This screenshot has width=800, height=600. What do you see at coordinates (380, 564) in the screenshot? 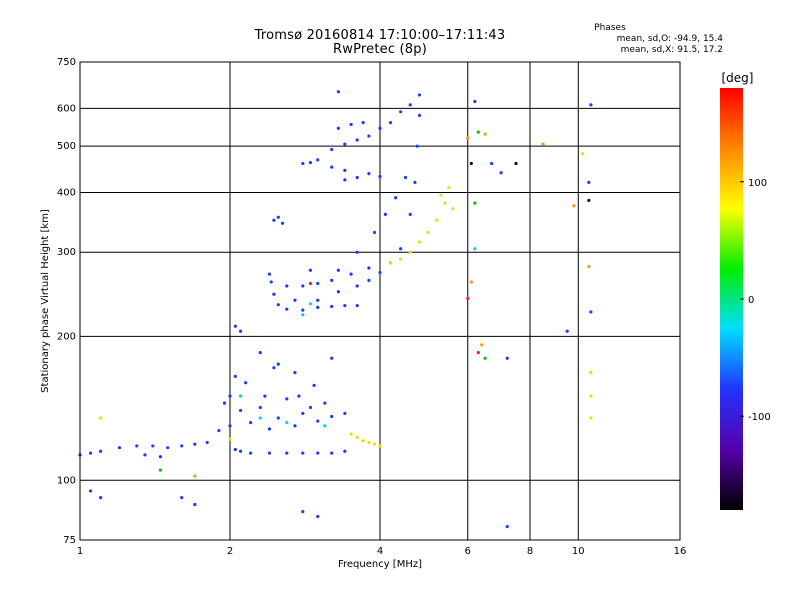
I see `x-axis-label: Frequency [MHz]` at bounding box center [380, 564].